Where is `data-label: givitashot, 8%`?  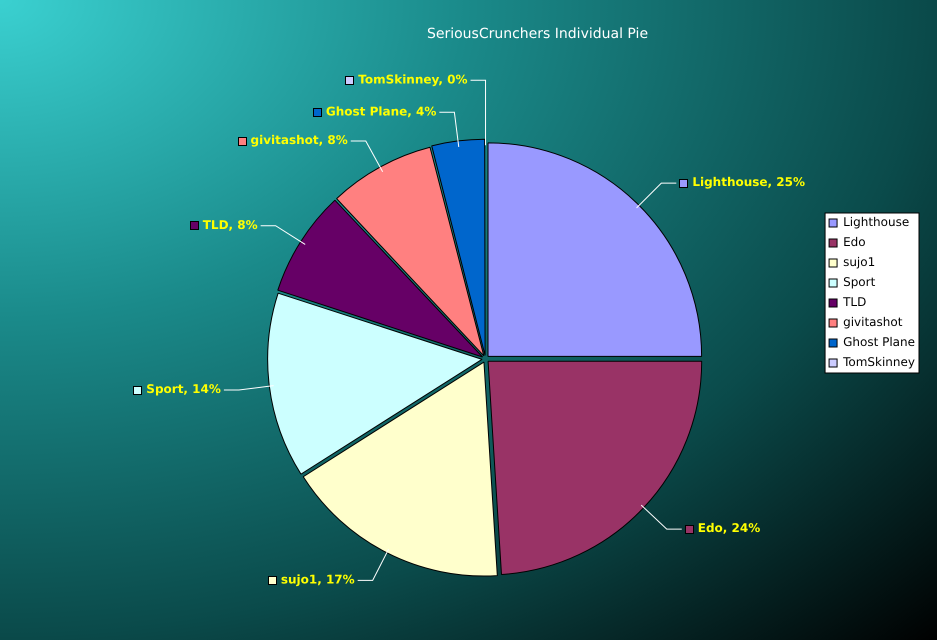 data-label: givitashot, 8% is located at coordinates (299, 140).